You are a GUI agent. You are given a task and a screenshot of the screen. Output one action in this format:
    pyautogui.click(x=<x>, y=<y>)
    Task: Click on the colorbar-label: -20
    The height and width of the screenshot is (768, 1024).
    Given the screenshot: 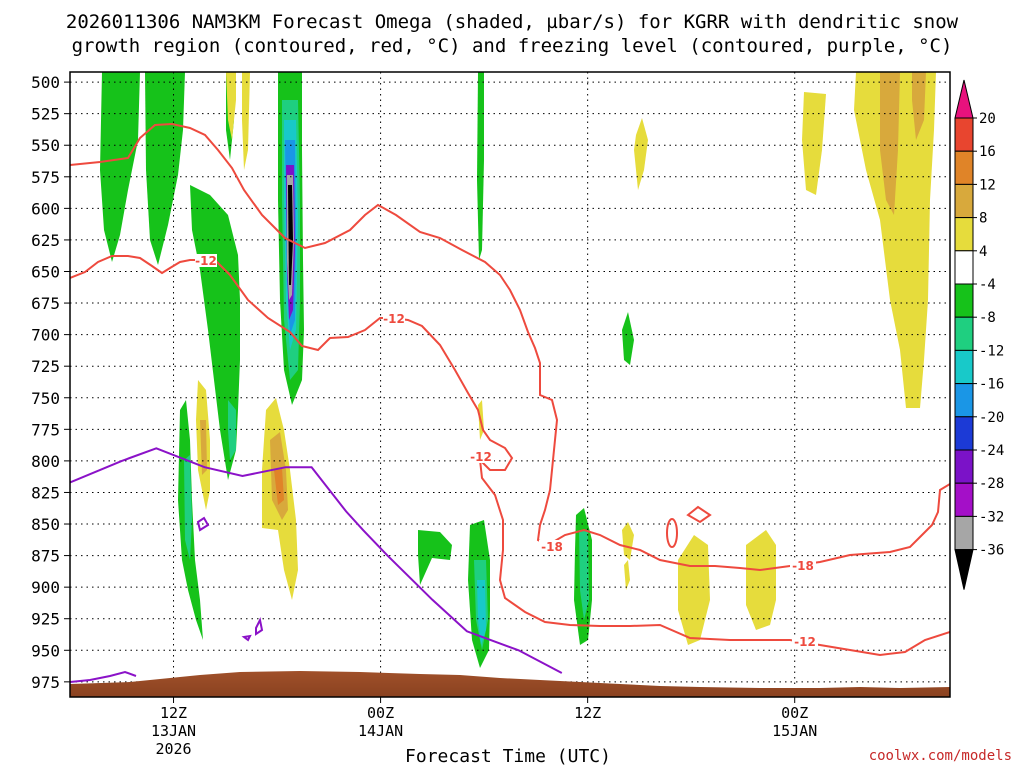 What is the action you would take?
    pyautogui.click(x=991, y=418)
    